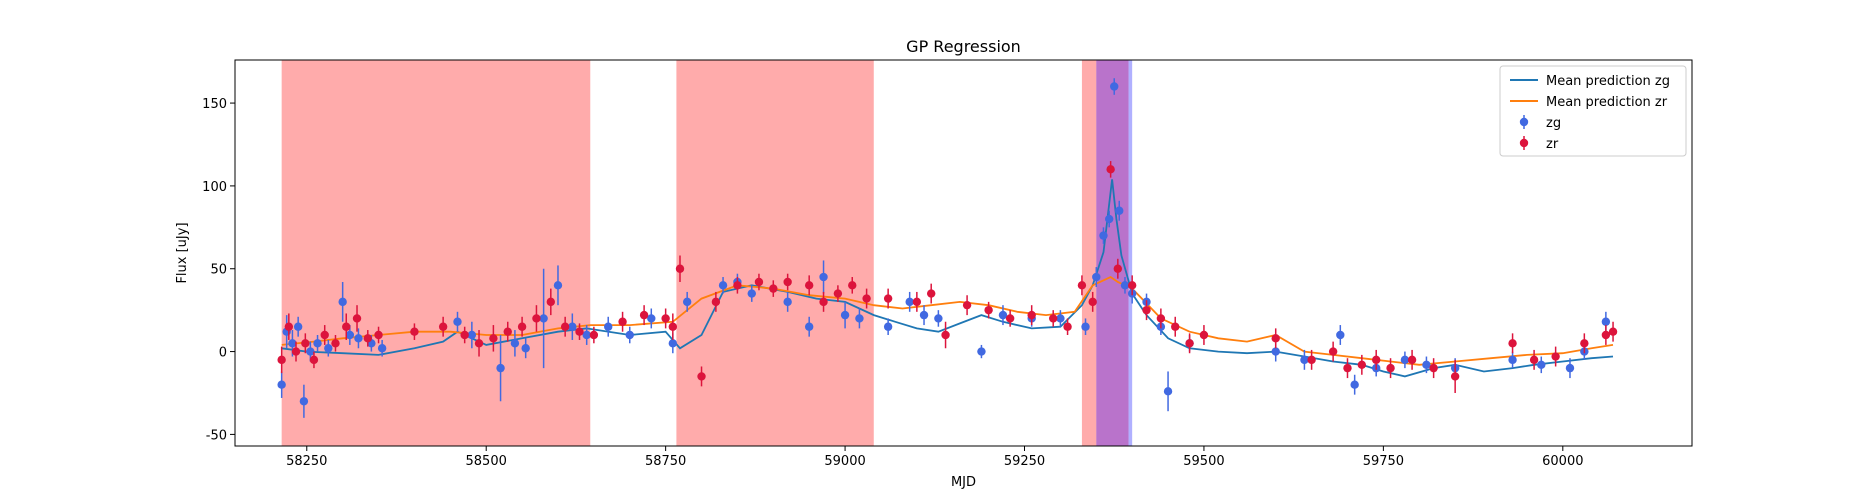 Image resolution: width=1875 pixels, height=500 pixels. I want to click on y-axis-label: Flux [uJy], so click(182, 252).